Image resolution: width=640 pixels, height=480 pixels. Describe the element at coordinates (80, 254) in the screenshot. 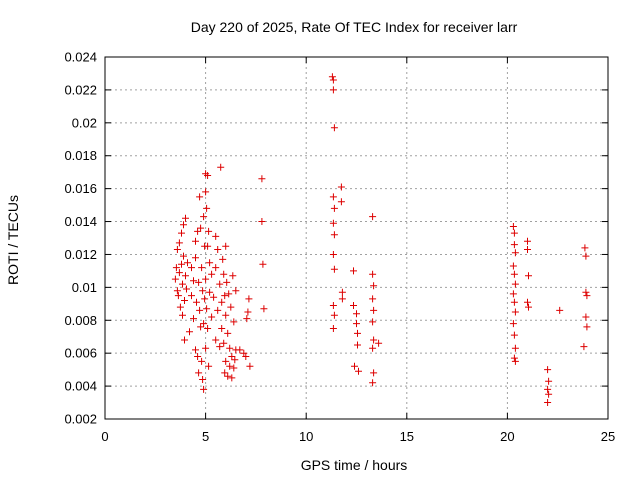

I see `y-tick-label: 0.012` at that location.